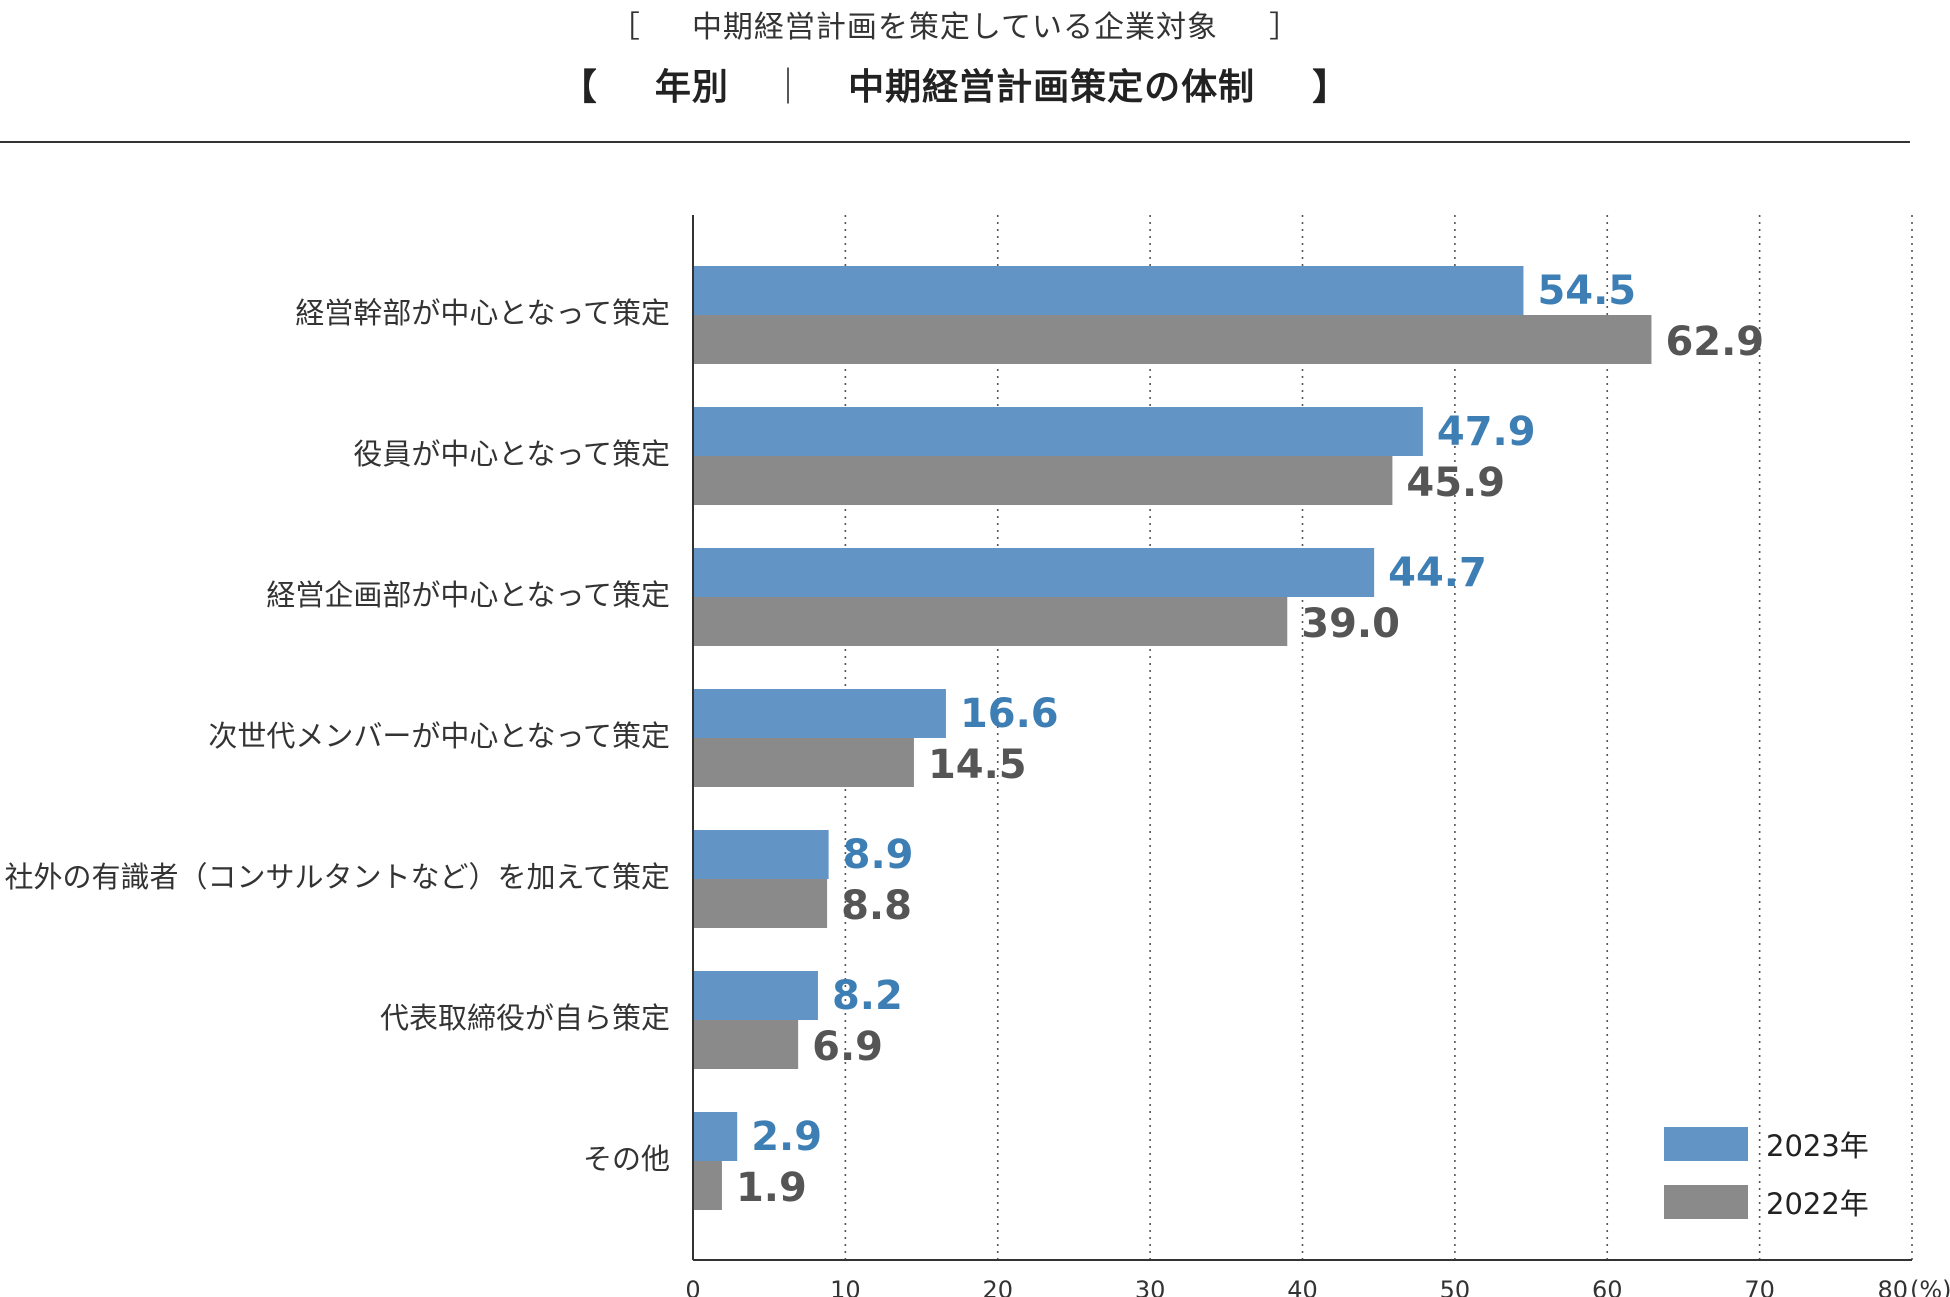 This screenshot has width=1950, height=1297. I want to click on category-label: 社外の有識者（コンサルタントなど）を加えて策定, so click(337, 877).